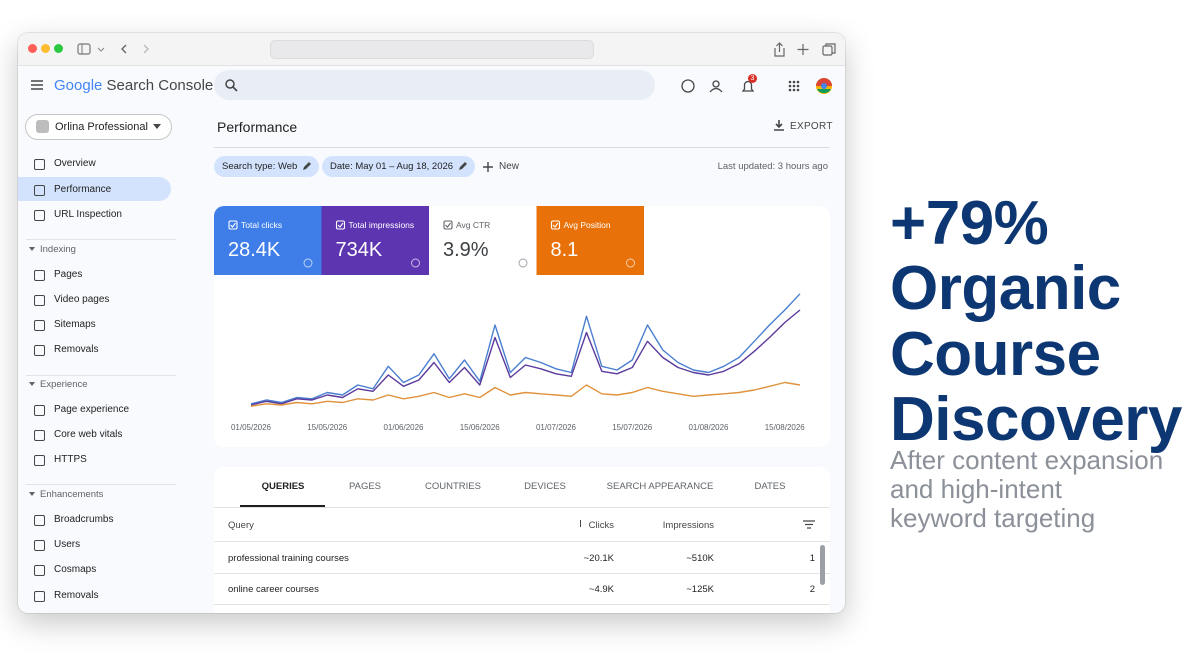  What do you see at coordinates (480, 427) in the screenshot?
I see `x-tick-label: 15/06/2026` at bounding box center [480, 427].